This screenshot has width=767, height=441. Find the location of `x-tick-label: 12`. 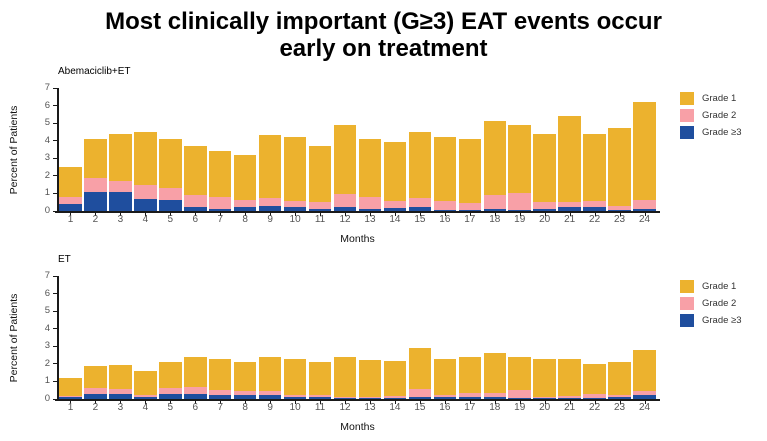

x-tick-label: 12 is located at coordinates (345, 407).